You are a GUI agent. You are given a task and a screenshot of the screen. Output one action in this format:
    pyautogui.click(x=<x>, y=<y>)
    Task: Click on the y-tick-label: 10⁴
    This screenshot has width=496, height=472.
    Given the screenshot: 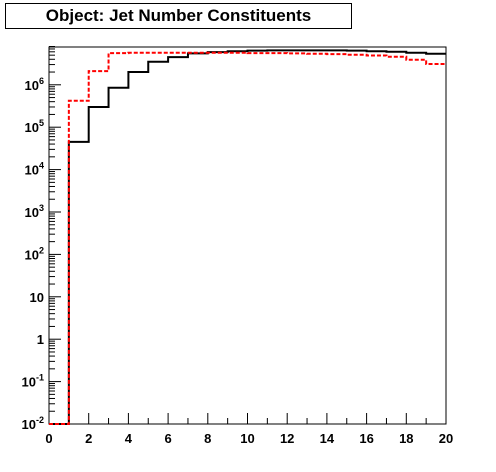 What is the action you would take?
    pyautogui.click(x=34, y=169)
    